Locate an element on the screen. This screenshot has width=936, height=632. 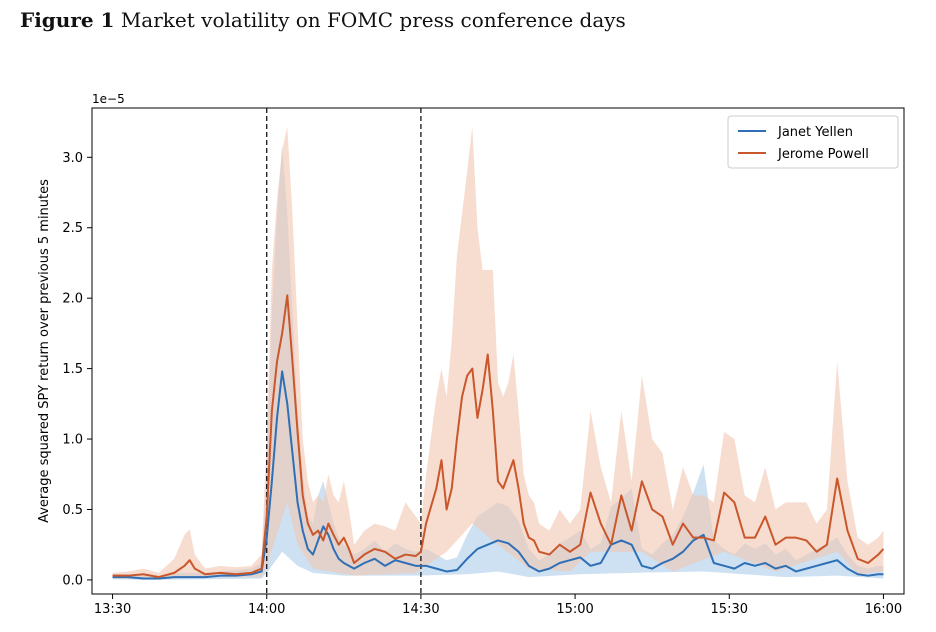
x-tick-label: 15:30 is located at coordinates (729, 609).